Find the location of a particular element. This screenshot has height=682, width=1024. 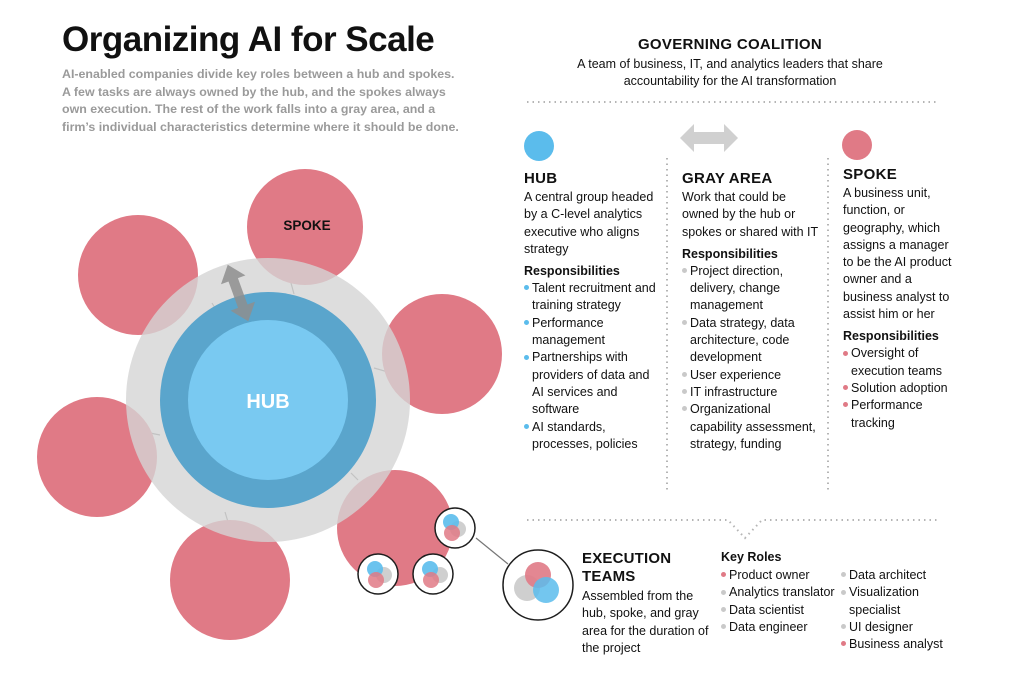

list-item: Data architect is located at coordinates (901, 575).